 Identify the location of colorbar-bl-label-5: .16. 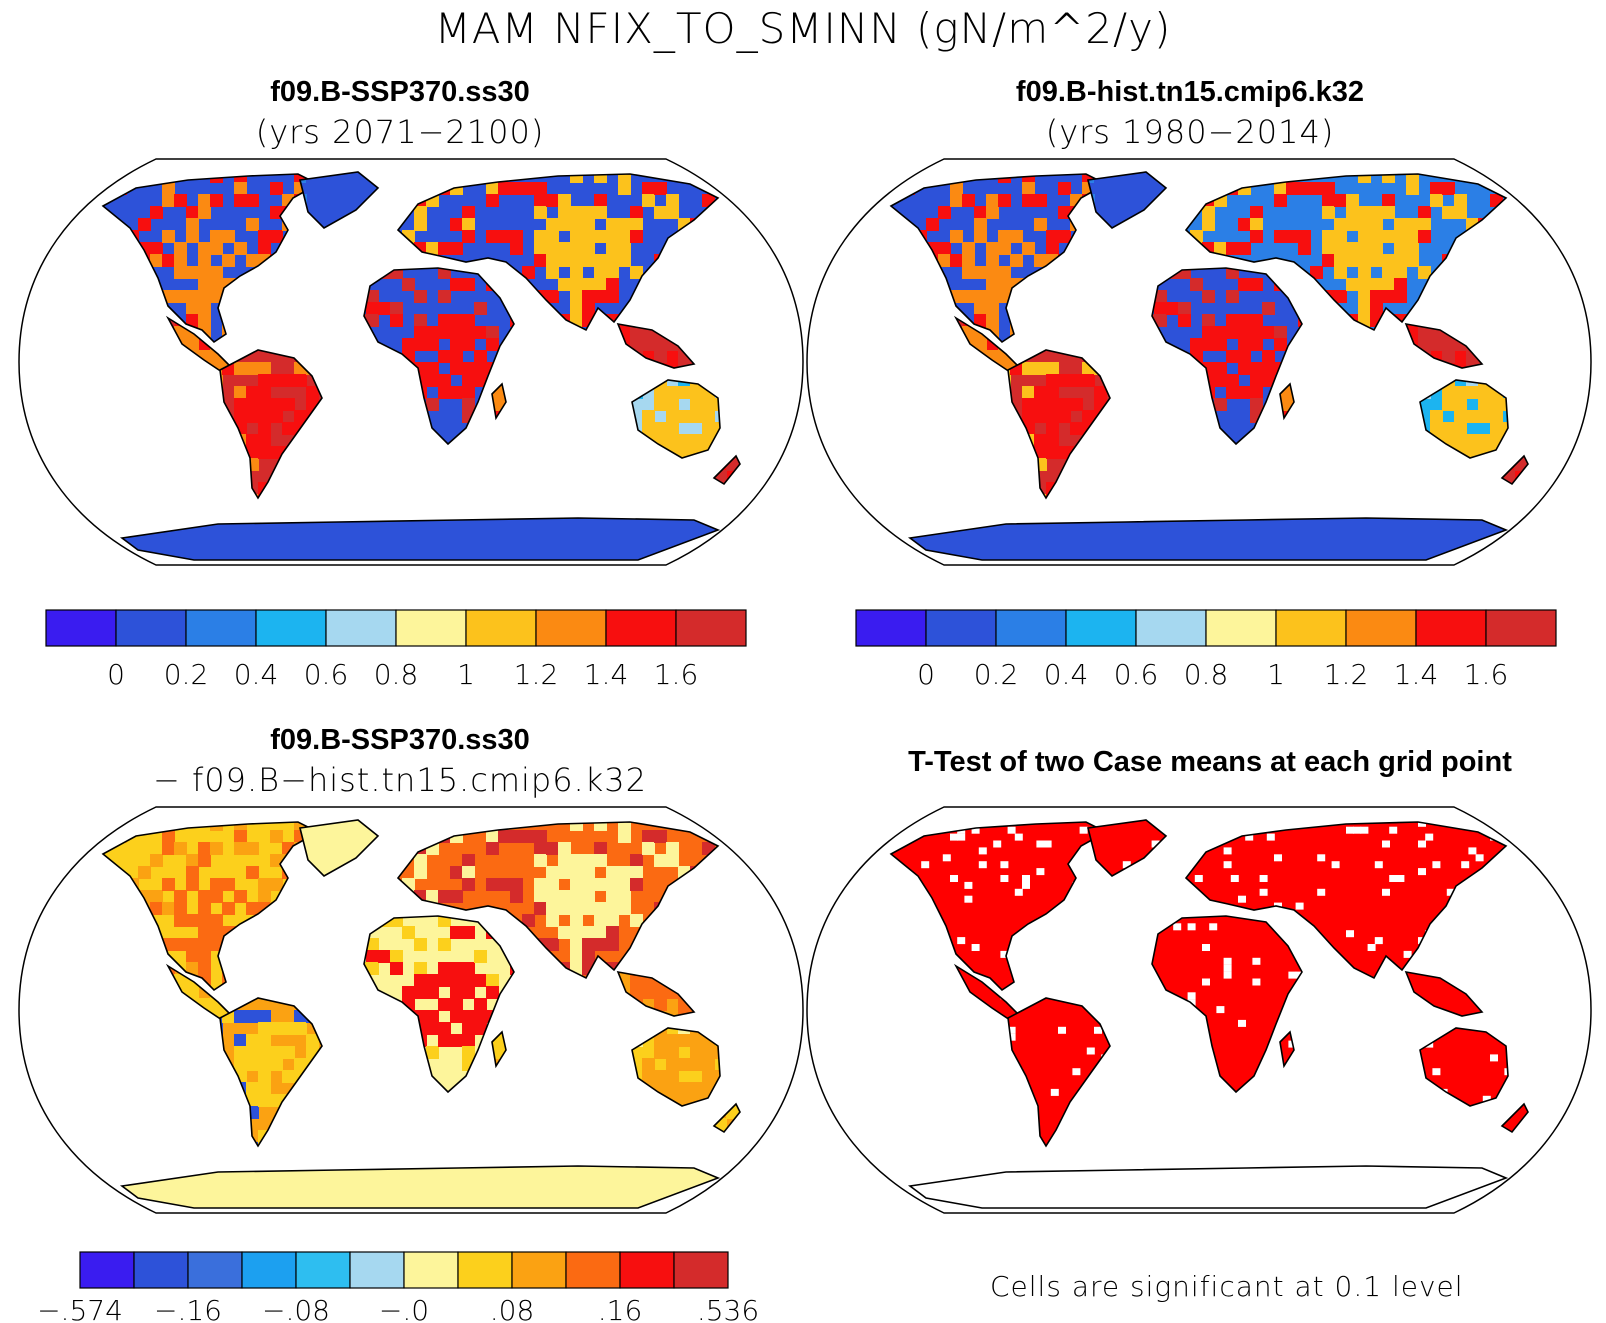
(620, 1308).